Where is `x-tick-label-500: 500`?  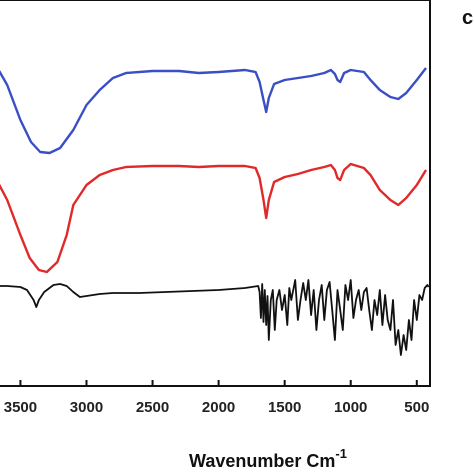
x-tick-label-500: 500 is located at coordinates (416, 407).